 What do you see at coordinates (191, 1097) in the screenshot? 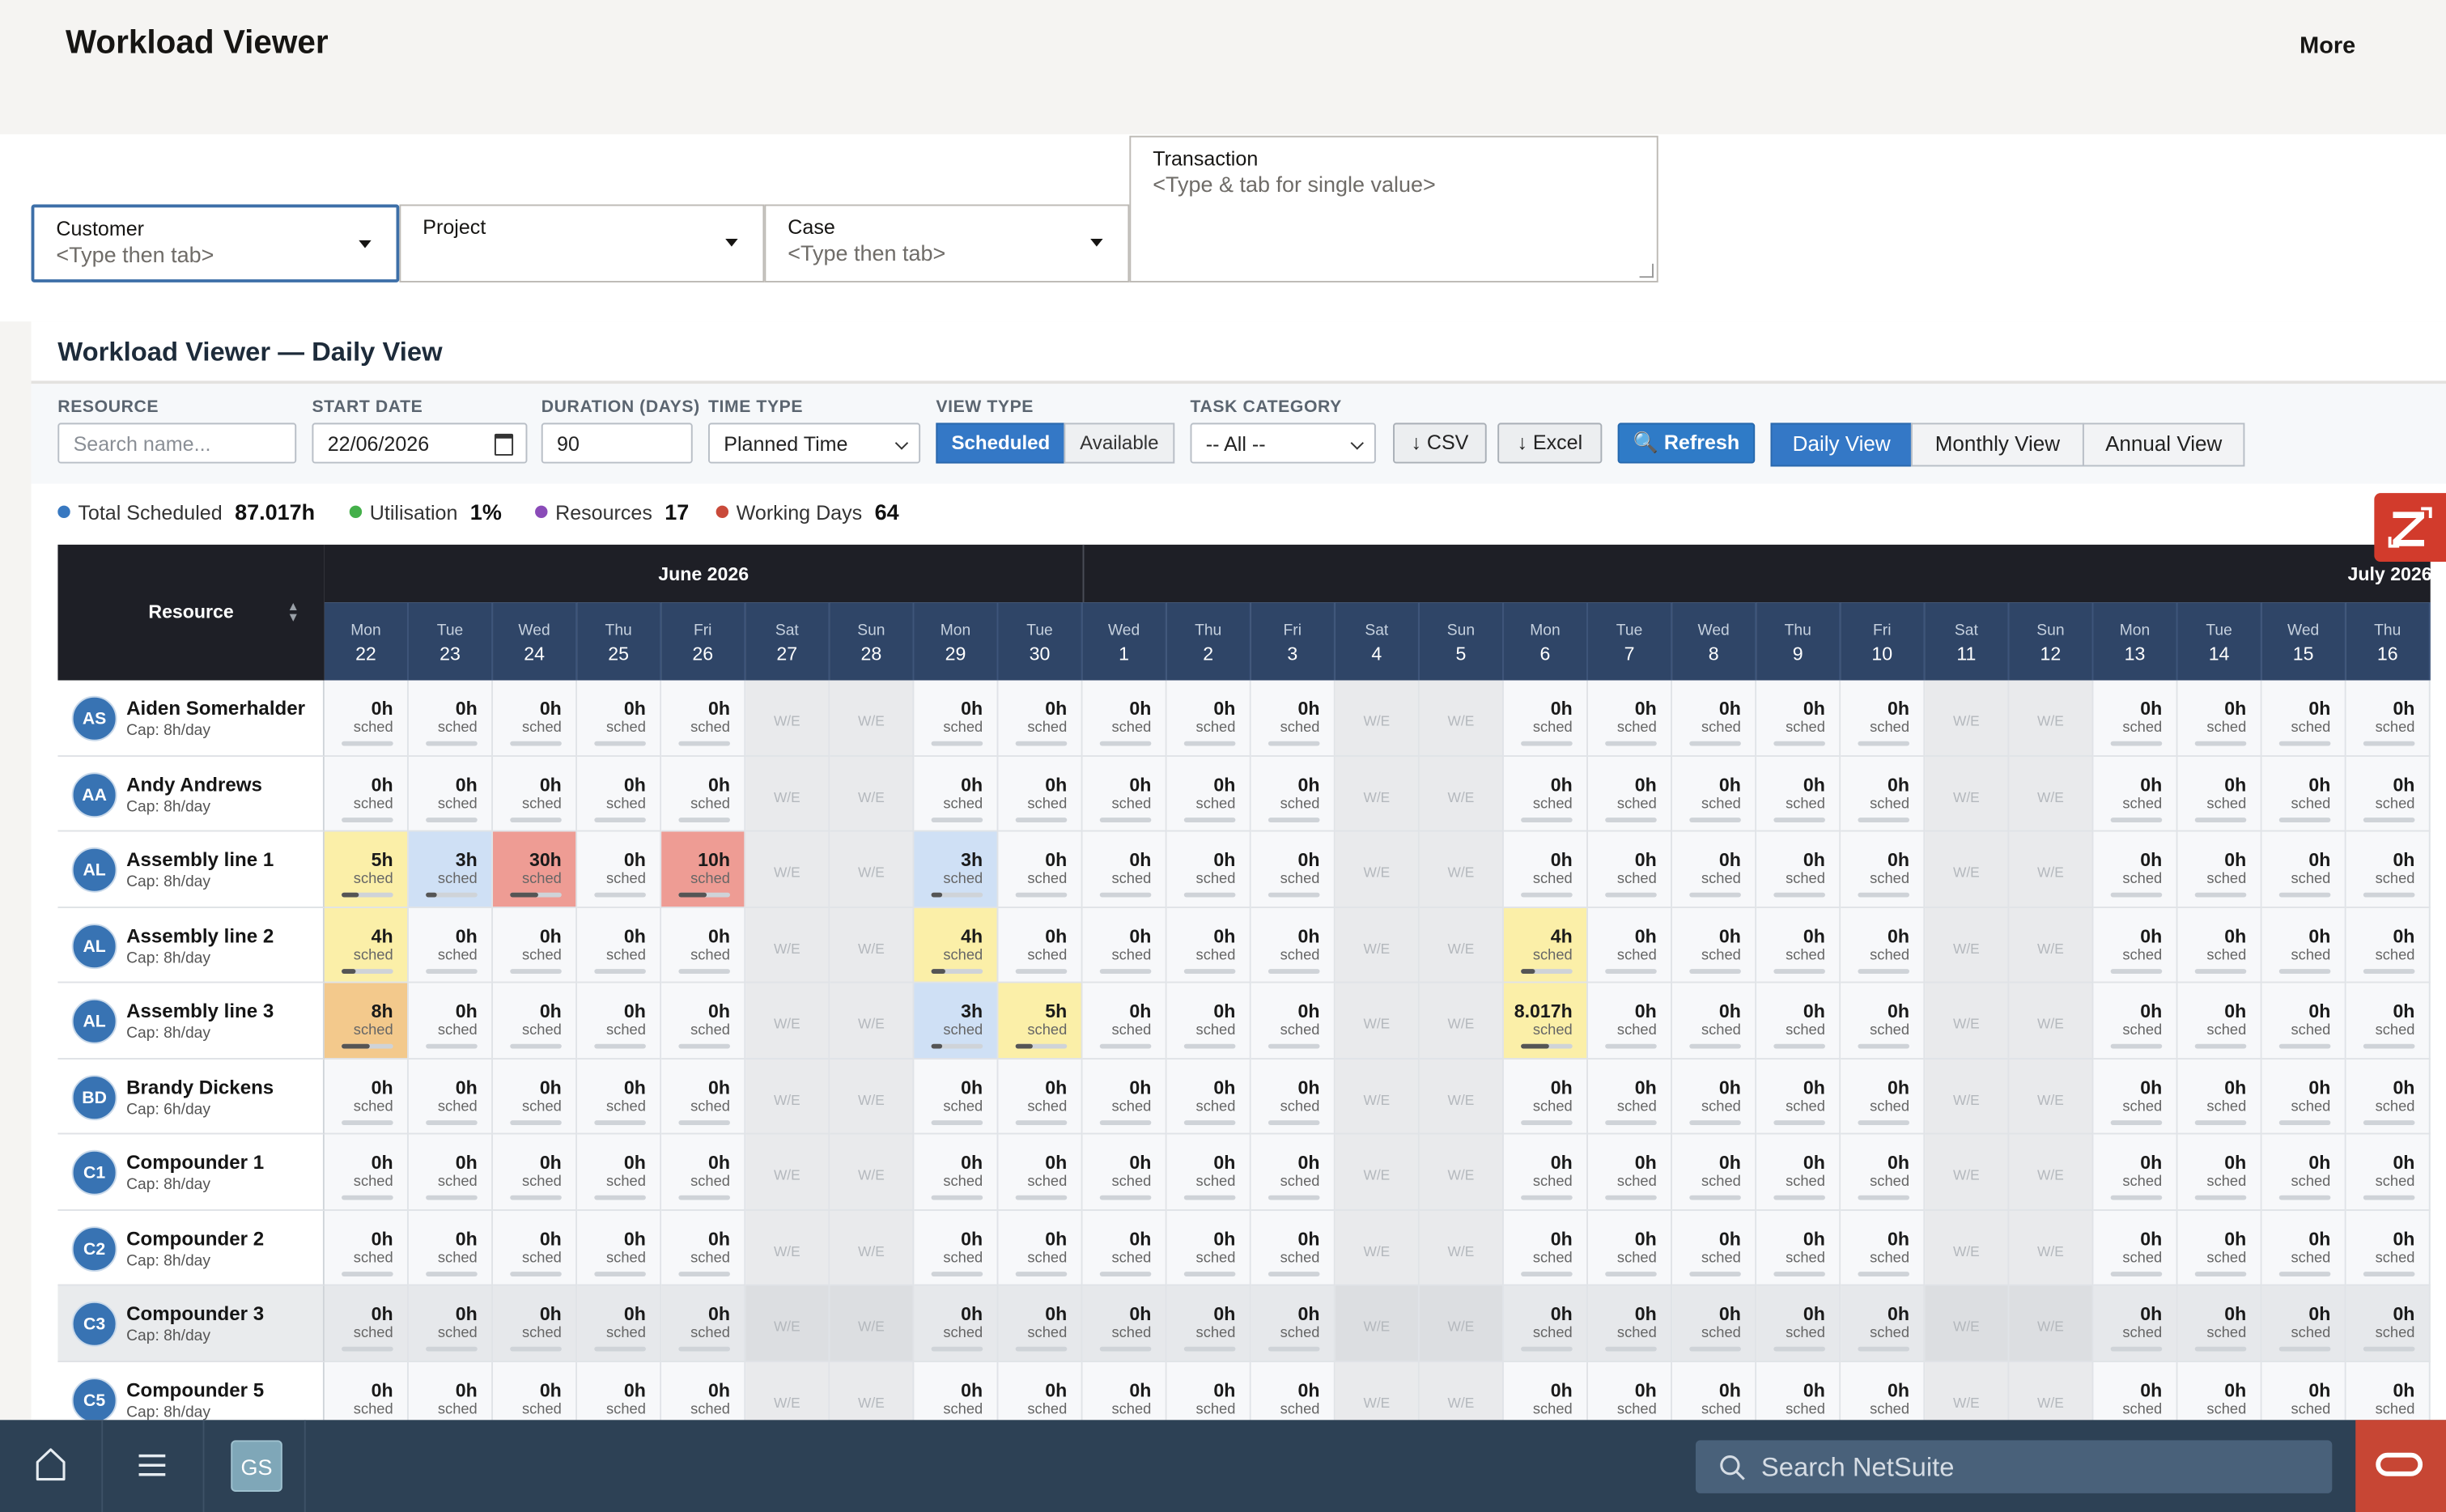
I see `resource-row-header: BD Brandy Dickens Cap: 6h/day` at bounding box center [191, 1097].